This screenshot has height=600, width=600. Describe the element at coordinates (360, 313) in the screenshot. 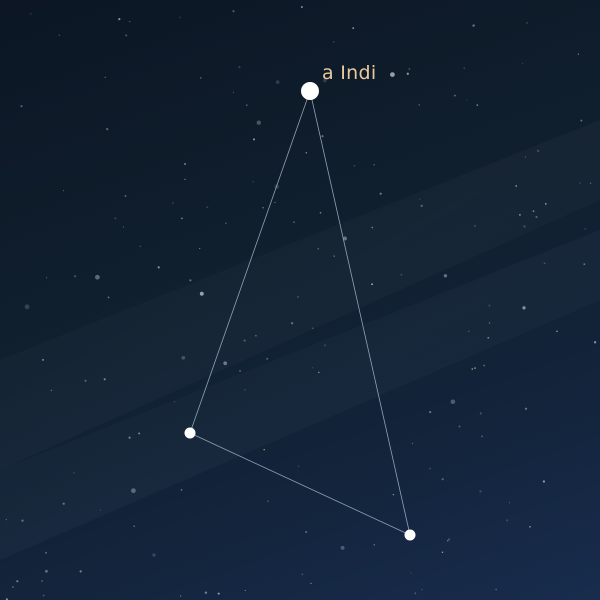

I see `line-alpha-theta` at that location.